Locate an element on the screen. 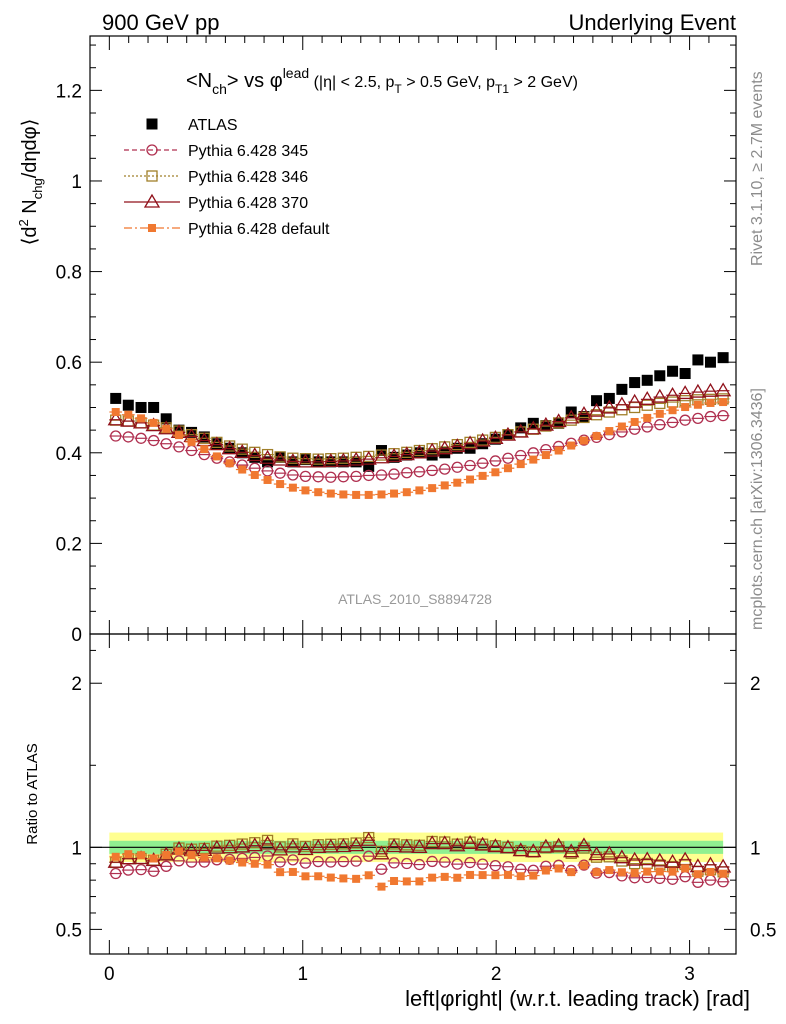  main-y-axis-label: ⟨d2 Nchg/dηdφ⟩ is located at coordinates (30, 182).